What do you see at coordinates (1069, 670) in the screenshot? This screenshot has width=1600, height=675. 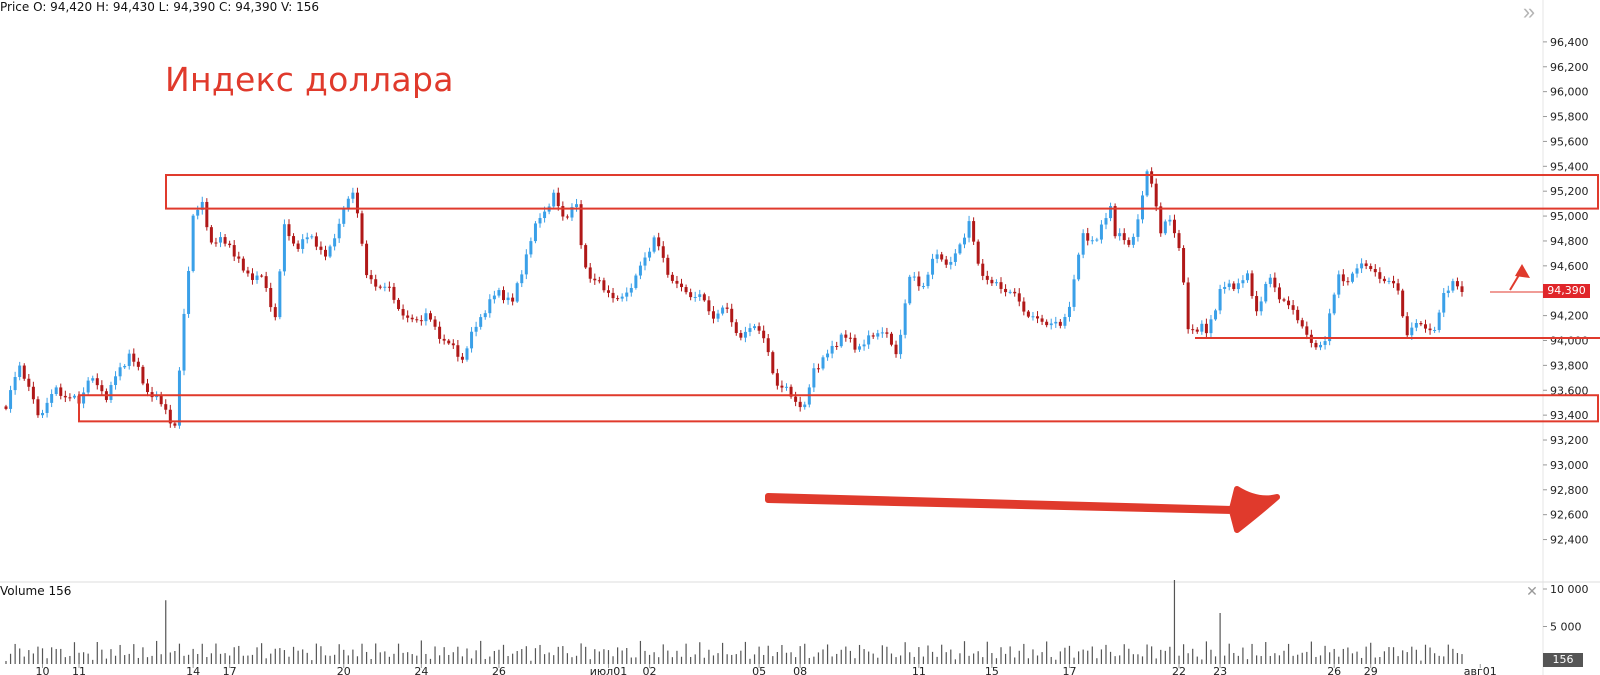 I see `time-tick-label: 17` at bounding box center [1069, 670].